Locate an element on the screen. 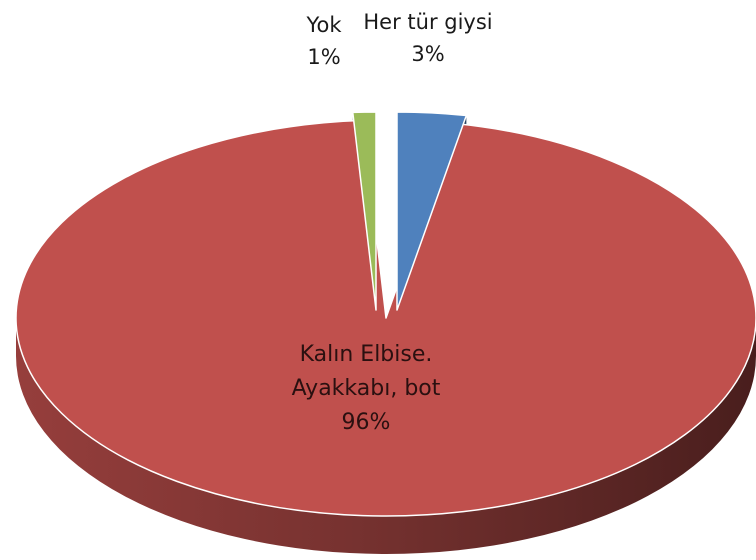 The image size is (756, 560). slice-name-yok: Yok is located at coordinates (324, 25).